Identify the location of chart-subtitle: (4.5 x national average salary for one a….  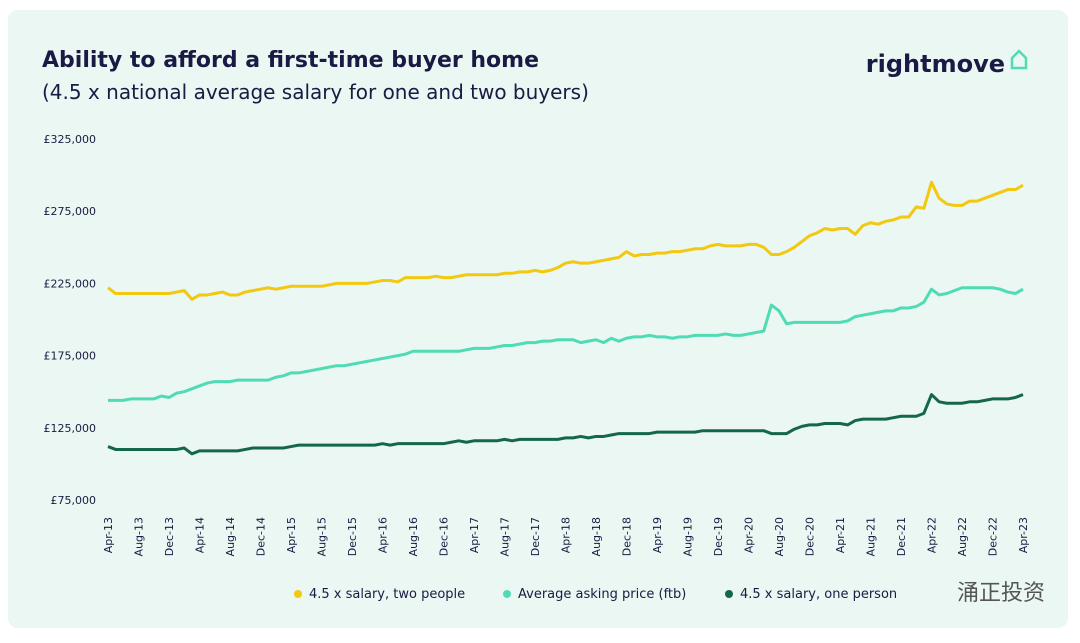
(315, 92).